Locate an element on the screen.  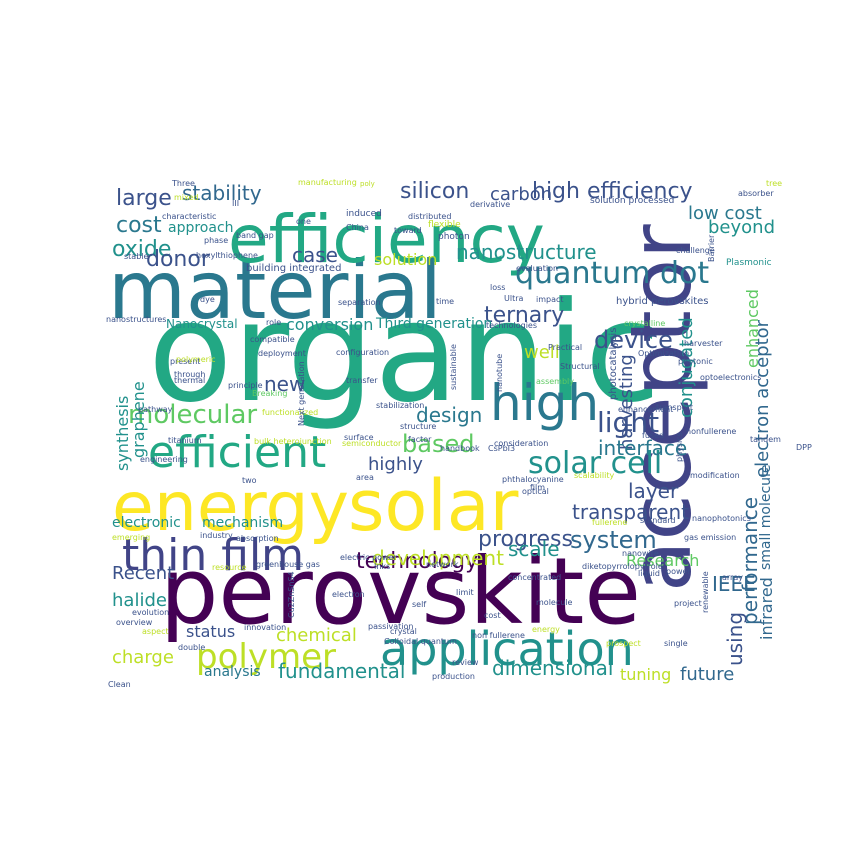
word-structure: structure is located at coordinates (418, 426).